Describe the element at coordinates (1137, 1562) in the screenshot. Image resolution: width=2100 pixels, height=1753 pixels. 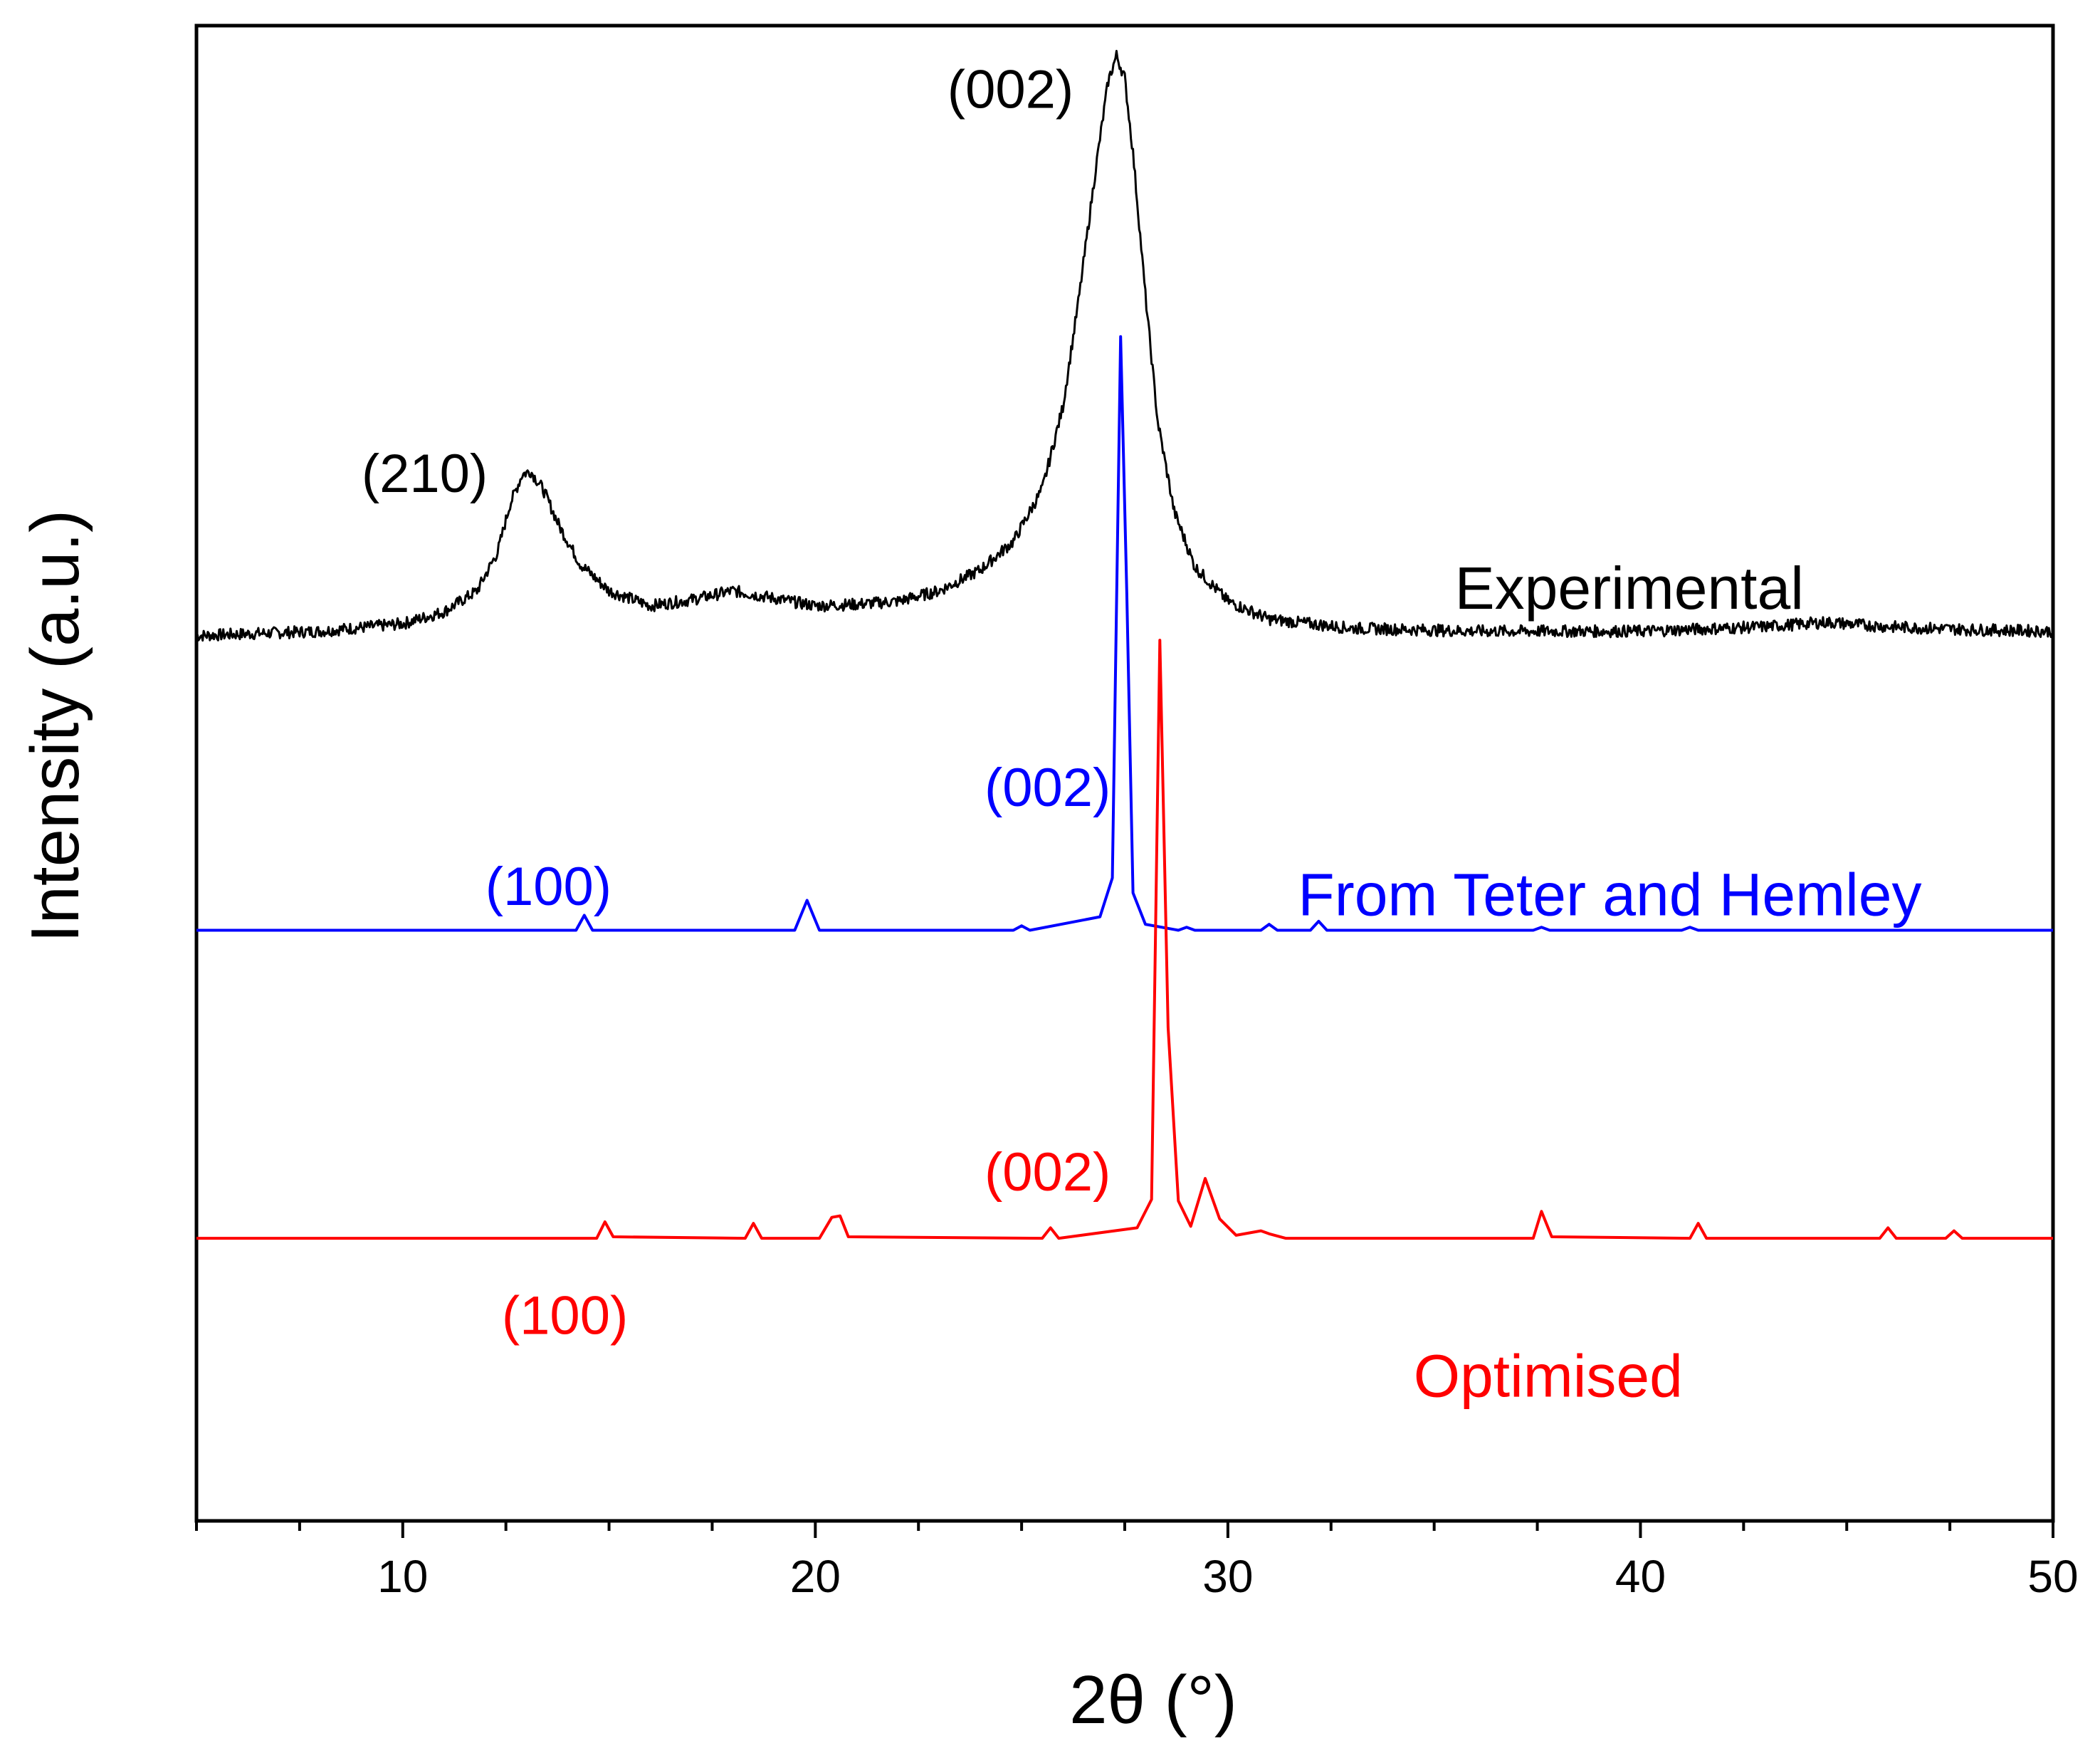
I see `x-axis-ticks: 10 20 30 40 50` at that location.